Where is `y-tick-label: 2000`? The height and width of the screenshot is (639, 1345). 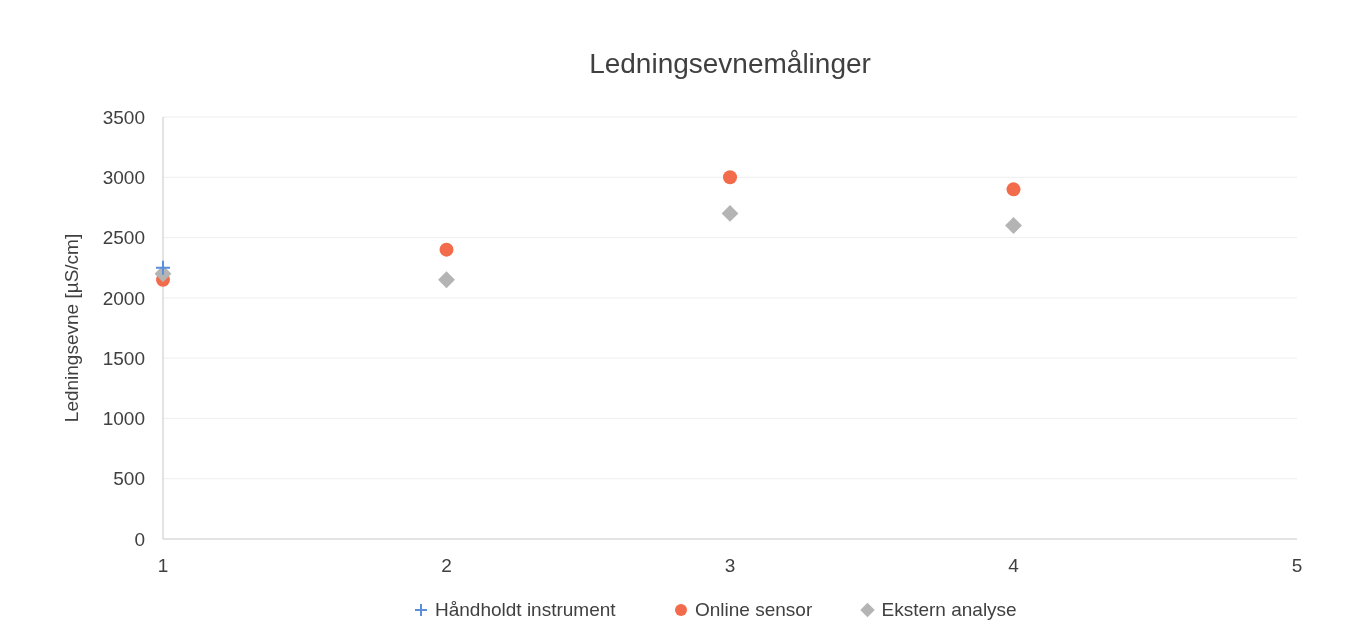
y-tick-label: 2000 is located at coordinates (123, 298).